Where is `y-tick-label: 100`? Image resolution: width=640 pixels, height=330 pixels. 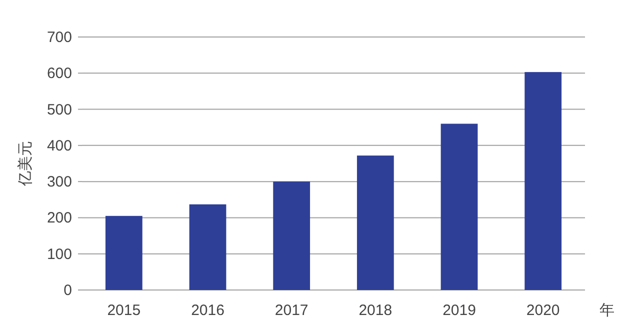
y-tick-label: 100 is located at coordinates (59, 254).